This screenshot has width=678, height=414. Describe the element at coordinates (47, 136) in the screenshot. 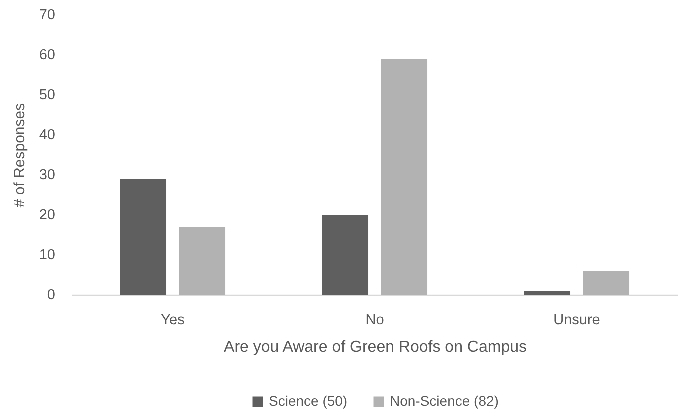

I see `y-tick-label: 40` at that location.